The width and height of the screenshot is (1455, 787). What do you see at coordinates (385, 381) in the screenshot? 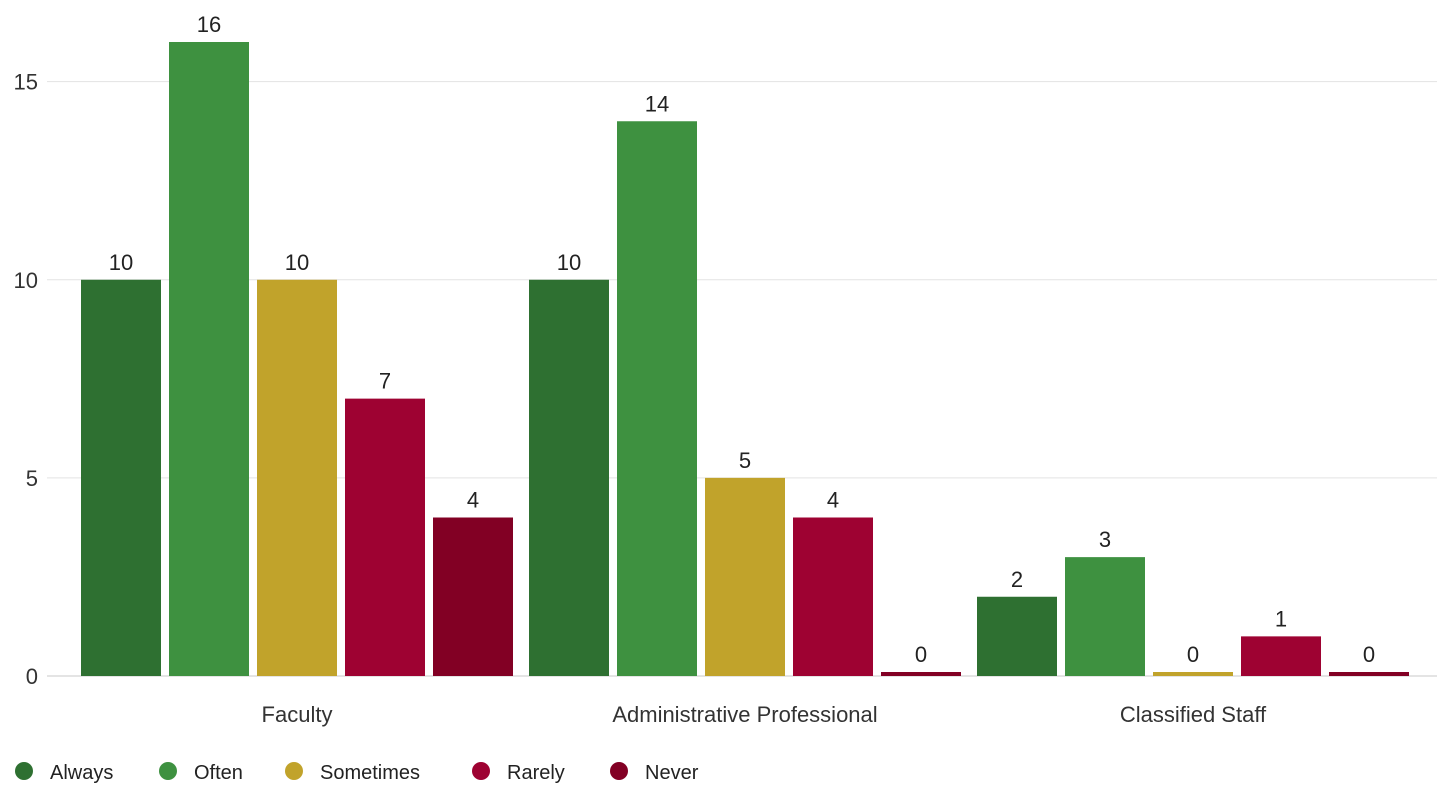
I see `data-label: 7` at bounding box center [385, 381].